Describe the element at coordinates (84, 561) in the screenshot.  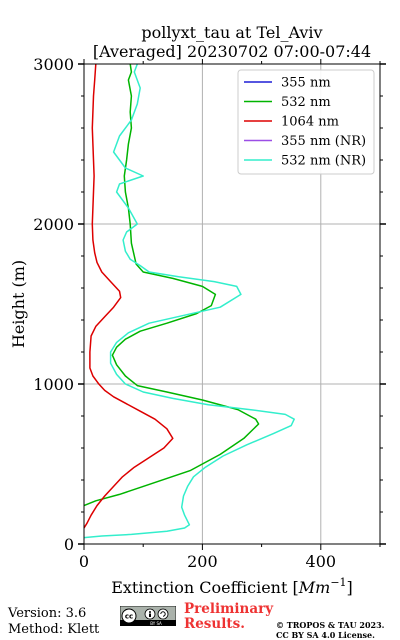
I see `x-tick-label: 0` at that location.